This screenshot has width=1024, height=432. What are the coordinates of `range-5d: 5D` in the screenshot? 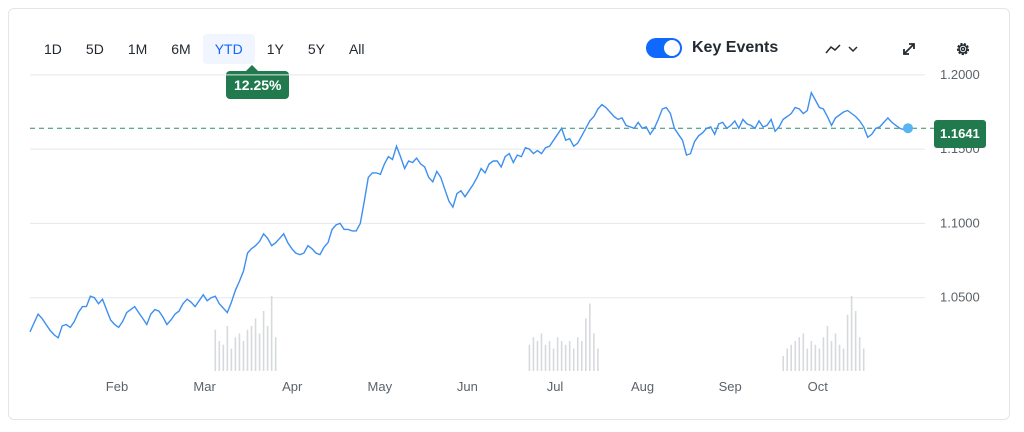 It's located at (94, 49).